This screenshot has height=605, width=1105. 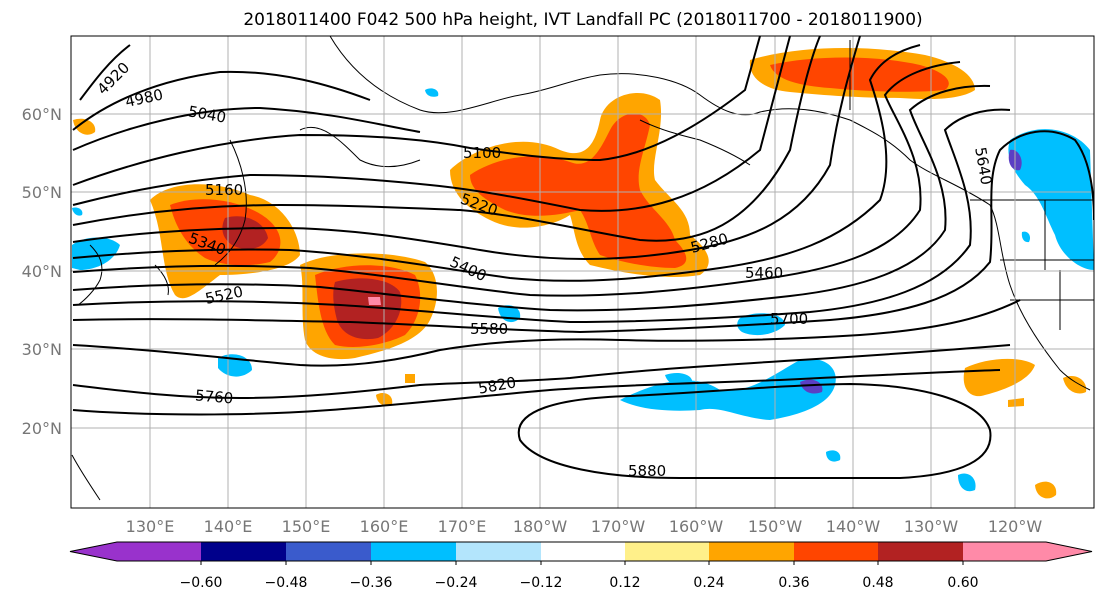 What do you see at coordinates (793, 583) in the screenshot?
I see `colorbar-tick-label: 0.36` at bounding box center [793, 583].